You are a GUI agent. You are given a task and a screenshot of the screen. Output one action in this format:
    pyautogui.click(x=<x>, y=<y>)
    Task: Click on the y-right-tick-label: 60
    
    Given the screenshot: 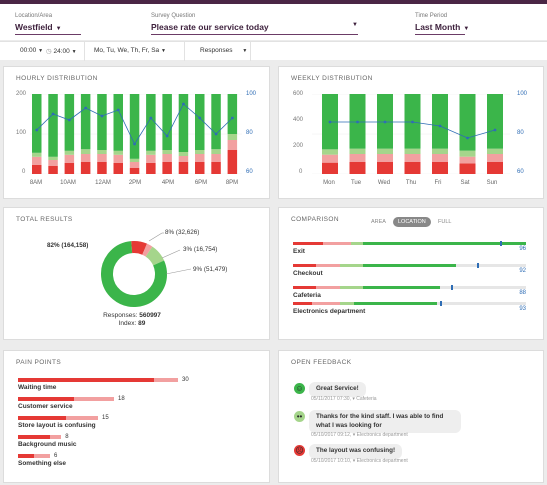 What is the action you would take?
    pyautogui.click(x=520, y=172)
    